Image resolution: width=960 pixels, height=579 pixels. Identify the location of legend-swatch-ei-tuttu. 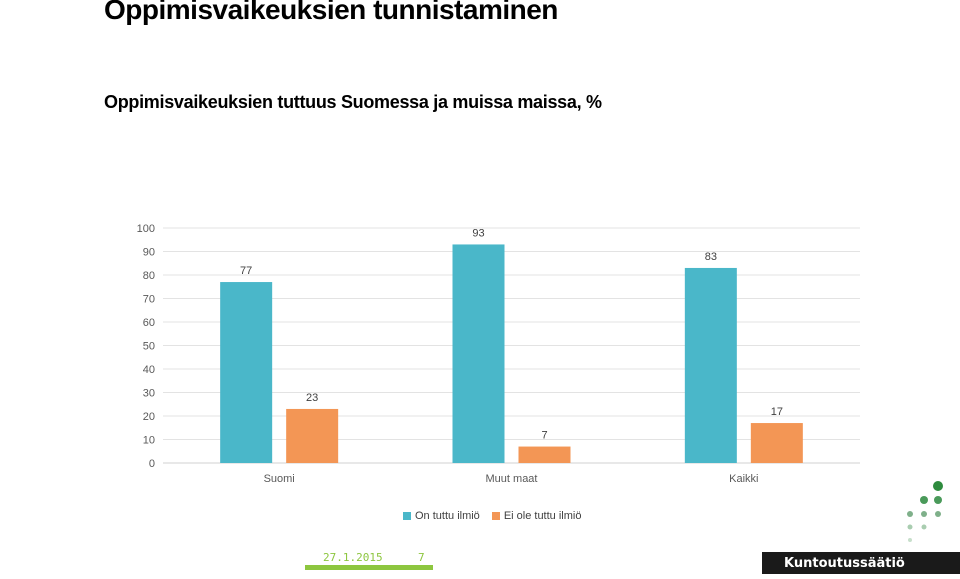
(495, 516).